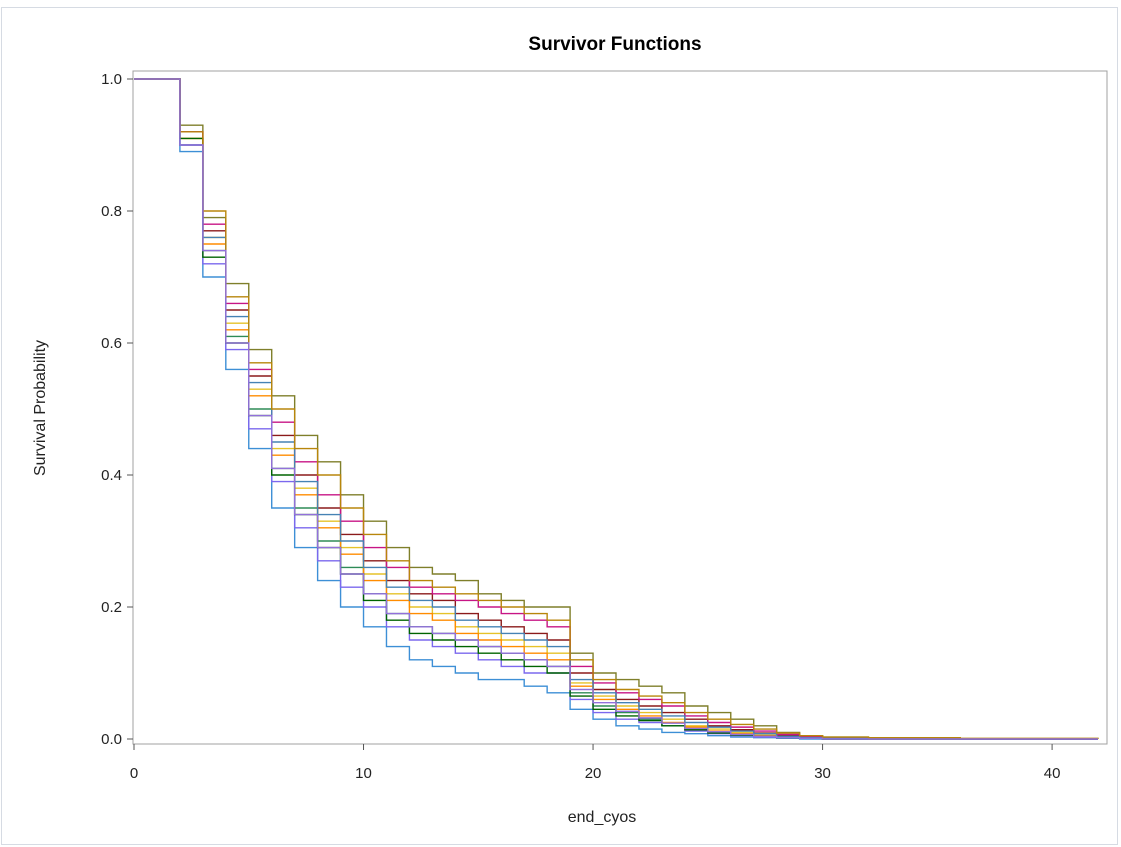 The width and height of the screenshot is (1121, 847). Describe the element at coordinates (111, 79) in the screenshot. I see `y-tick-label: 1.0` at that location.